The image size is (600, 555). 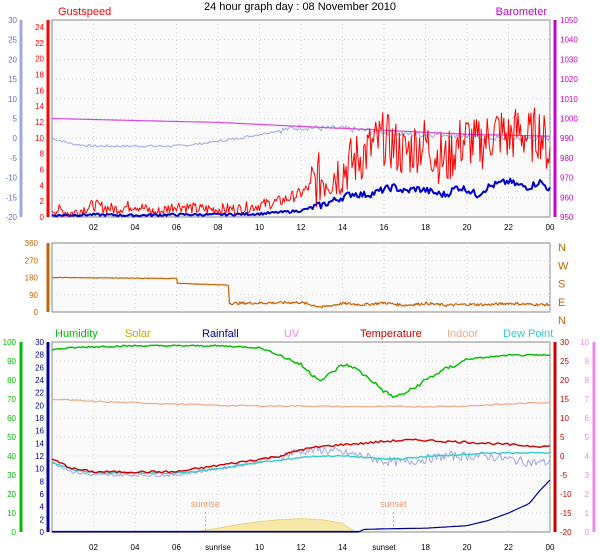 I want to click on top-x-tick: 14, so click(x=342, y=227).